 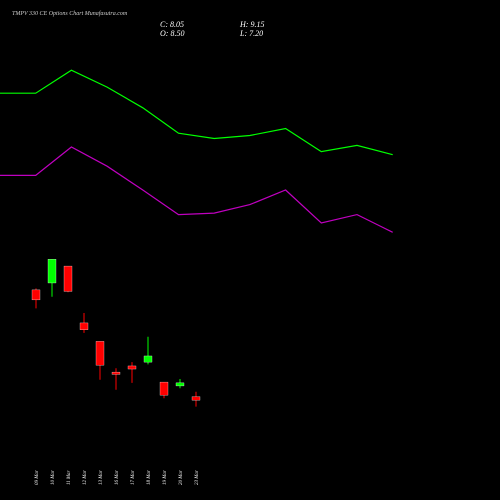 What do you see at coordinates (172, 24) in the screenshot?
I see `stat-close: C: 8.05` at bounding box center [172, 24].